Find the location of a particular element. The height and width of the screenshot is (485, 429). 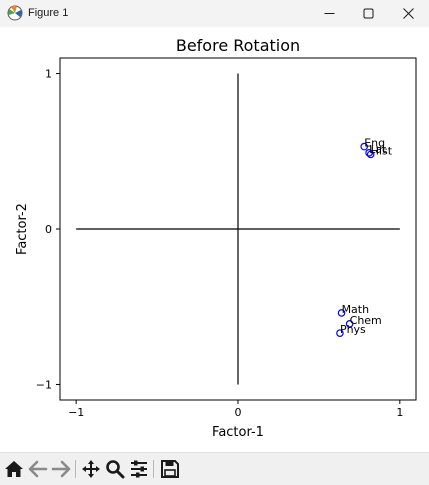

chart-title: Before Rotation is located at coordinates (238, 45).